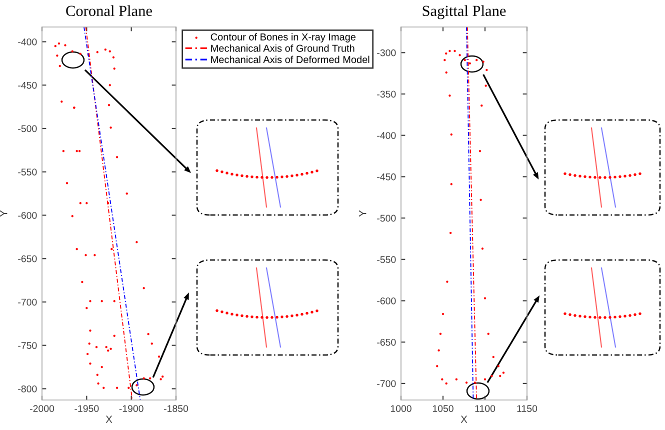 Image resolution: width=665 pixels, height=430 pixels. Describe the element at coordinates (527, 408) in the screenshot. I see `x-tick-label: 1150` at that location.